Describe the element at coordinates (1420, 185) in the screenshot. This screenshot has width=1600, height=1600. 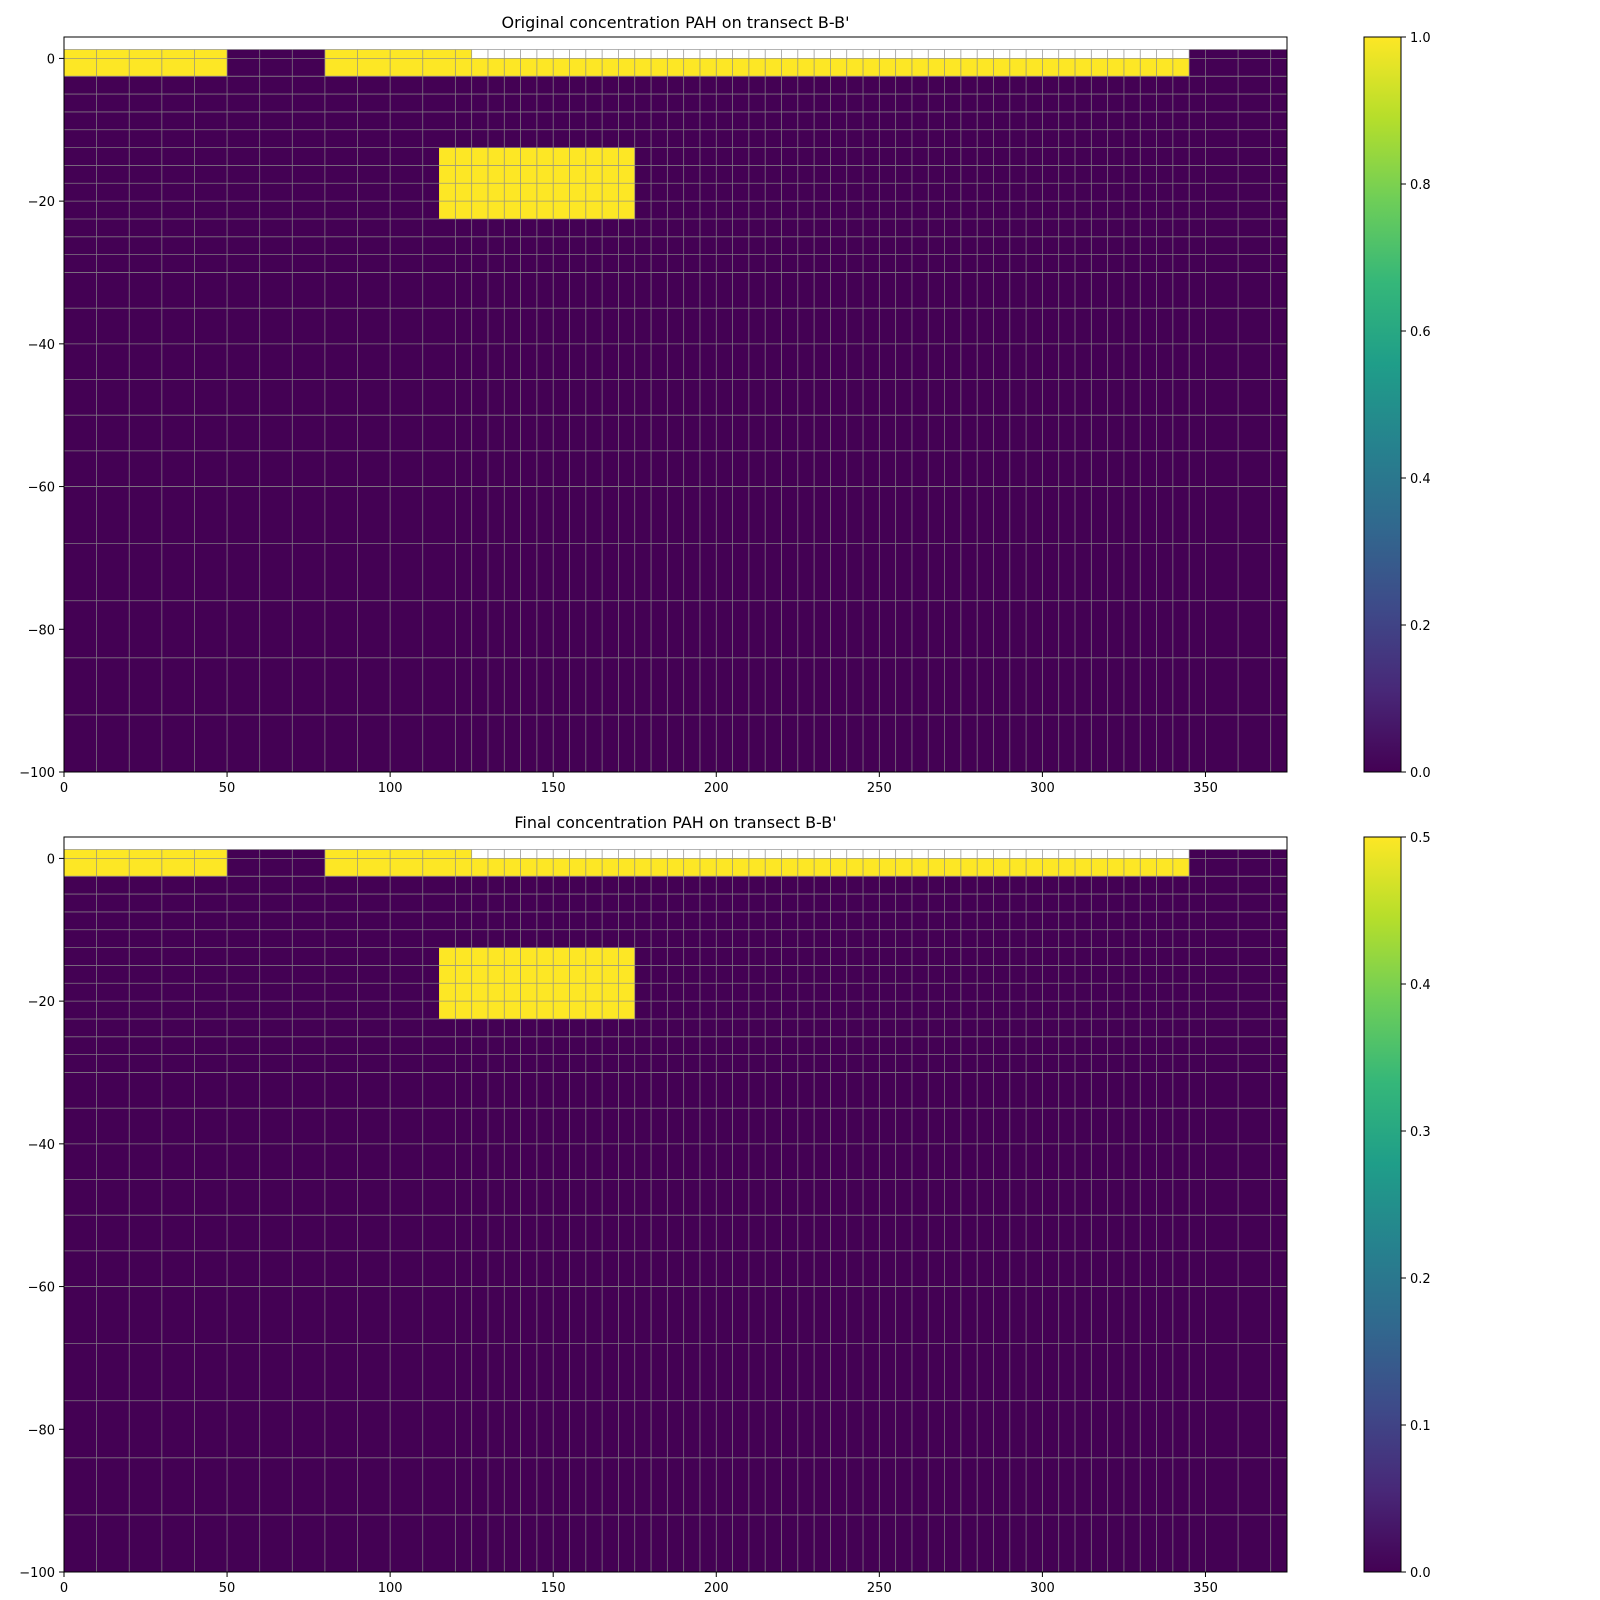
I see `colorbar-tick-label: 0.8` at that location.